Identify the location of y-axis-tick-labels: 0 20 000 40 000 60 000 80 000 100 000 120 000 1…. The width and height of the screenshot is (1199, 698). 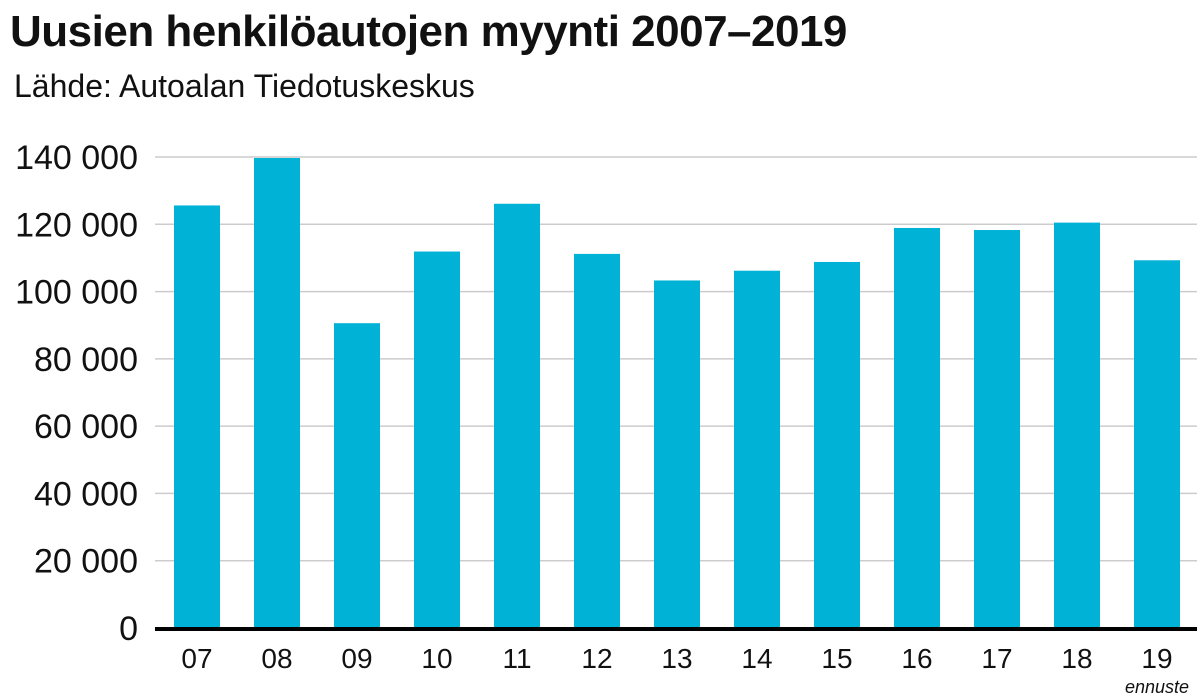
(76, 393).